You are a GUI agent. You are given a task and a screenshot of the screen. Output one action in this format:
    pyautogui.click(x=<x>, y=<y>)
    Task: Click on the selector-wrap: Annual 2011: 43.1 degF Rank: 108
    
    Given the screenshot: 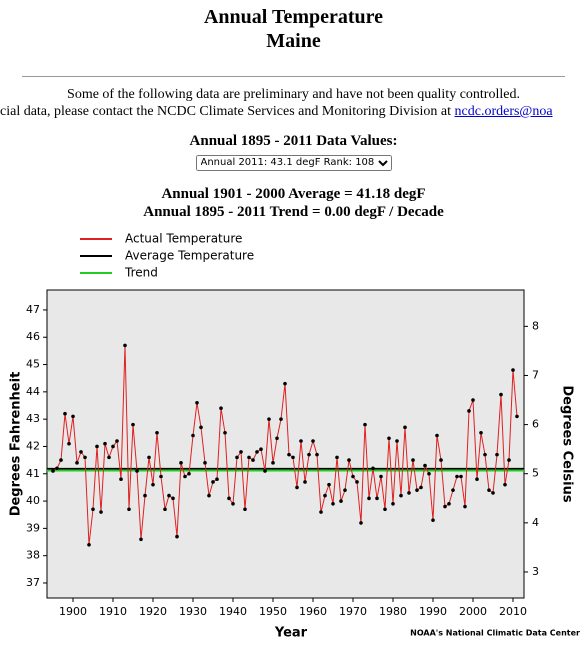 What is the action you would take?
    pyautogui.click(x=293, y=161)
    